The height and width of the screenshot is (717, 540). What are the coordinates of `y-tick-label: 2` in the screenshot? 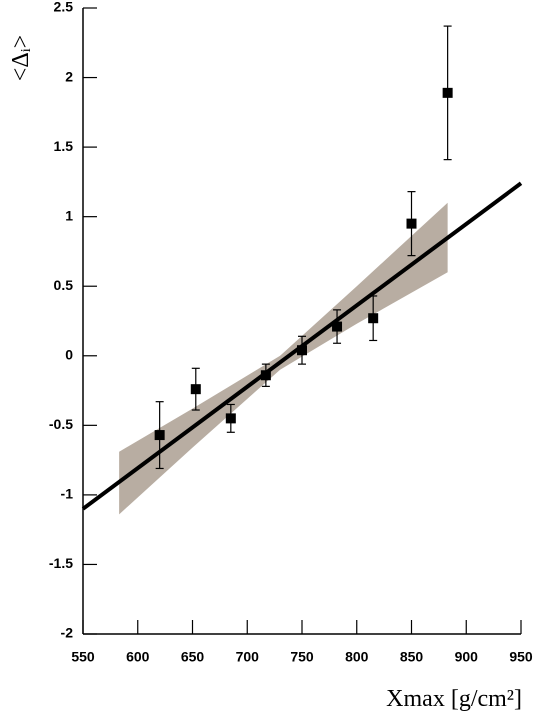 It's located at (69, 76).